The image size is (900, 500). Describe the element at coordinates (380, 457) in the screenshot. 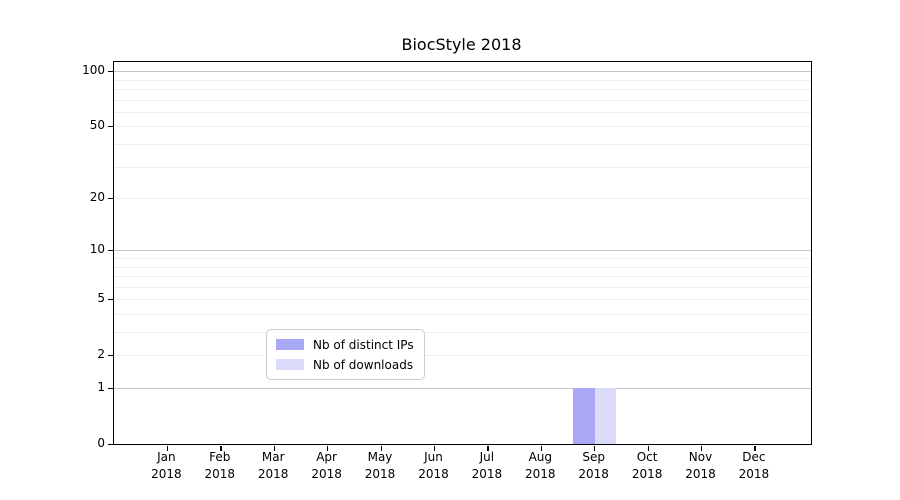

I see `x-tick-label-line: May` at that location.